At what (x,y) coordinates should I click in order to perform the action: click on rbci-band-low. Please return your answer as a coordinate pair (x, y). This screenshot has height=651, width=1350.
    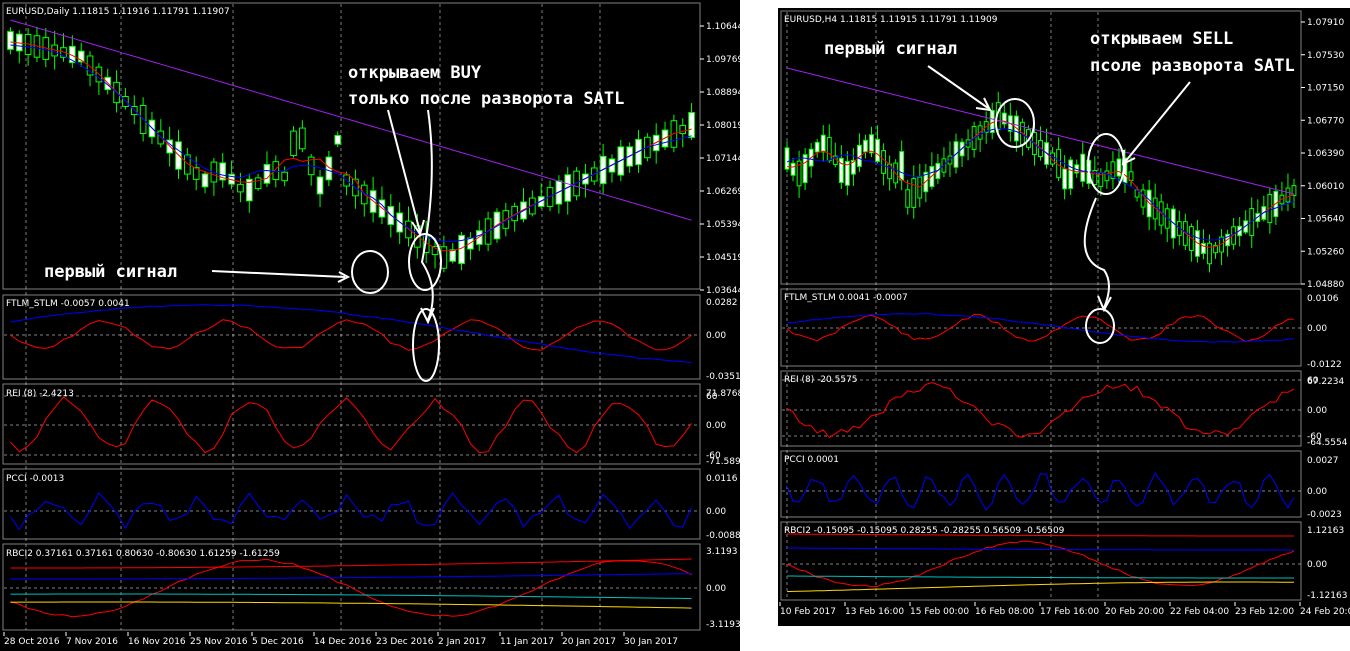
    Looking at the image, I should click on (1040, 577).